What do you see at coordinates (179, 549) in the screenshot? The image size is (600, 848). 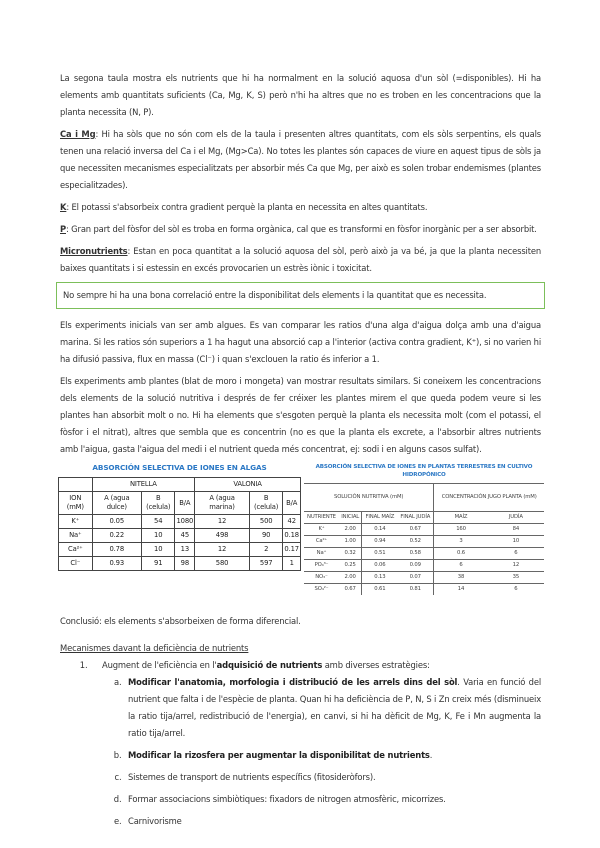 I see `table-row: Ca²⁺ 0.78 10 13 12 2 0.17` at bounding box center [179, 549].